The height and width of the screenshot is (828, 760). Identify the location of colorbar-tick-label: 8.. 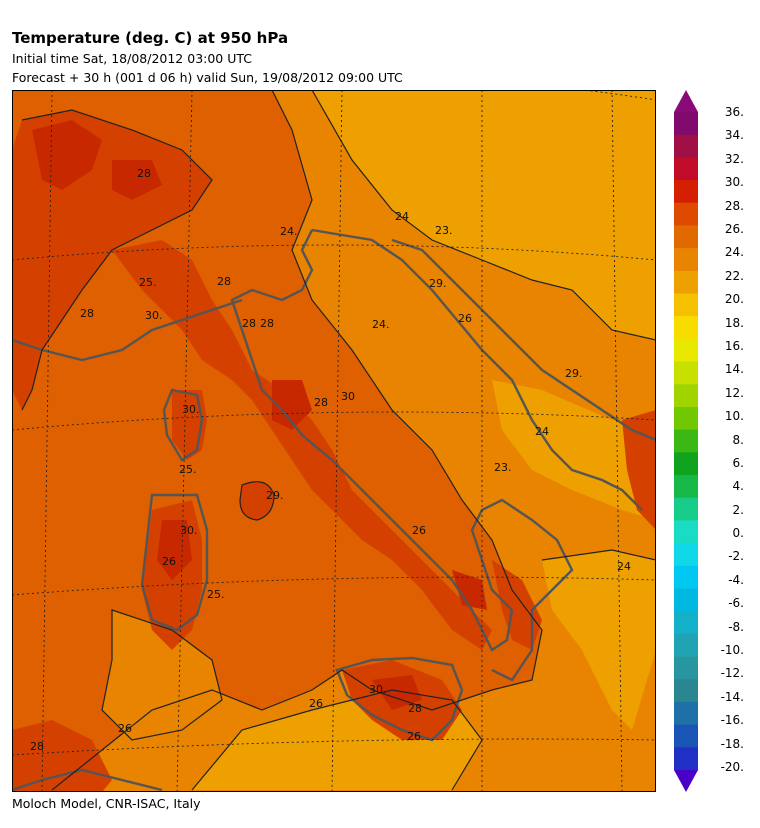
(738, 439).